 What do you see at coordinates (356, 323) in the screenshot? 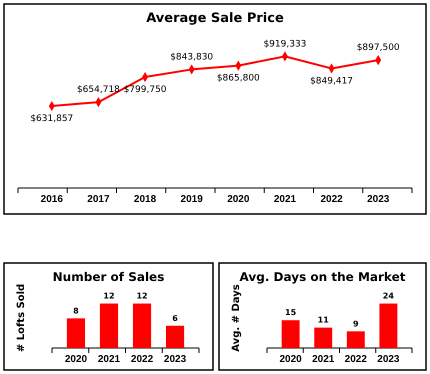
I see `data-label: 9` at bounding box center [356, 323].